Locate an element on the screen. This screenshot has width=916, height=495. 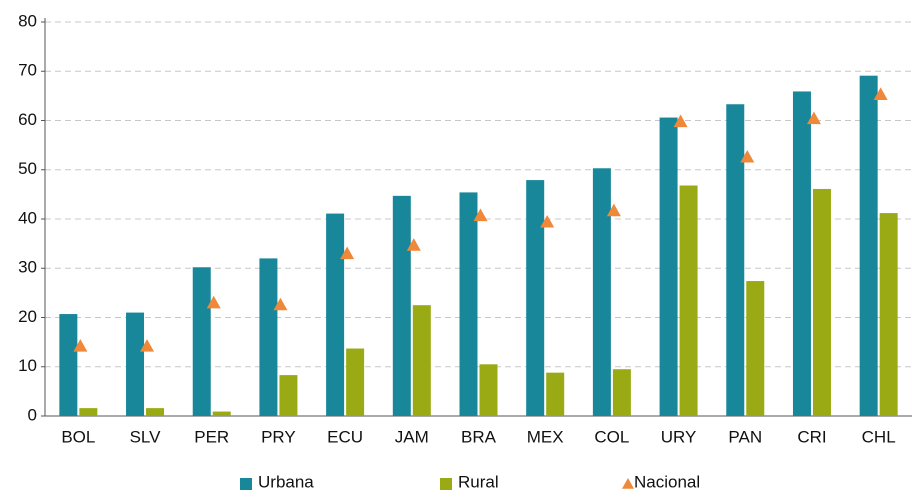
y-tick-label: 0 is located at coordinates (32, 414).